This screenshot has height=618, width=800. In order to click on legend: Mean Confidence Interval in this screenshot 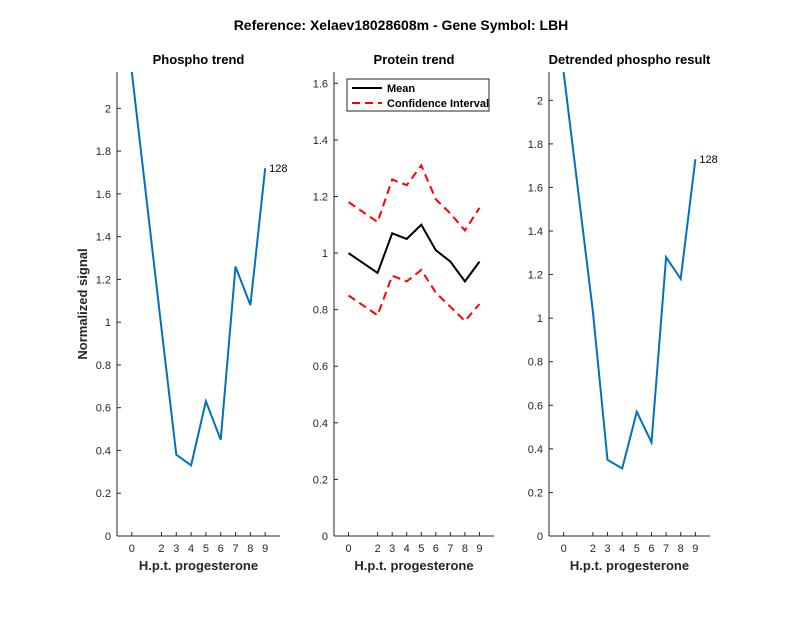, I will do `click(418, 95)`.